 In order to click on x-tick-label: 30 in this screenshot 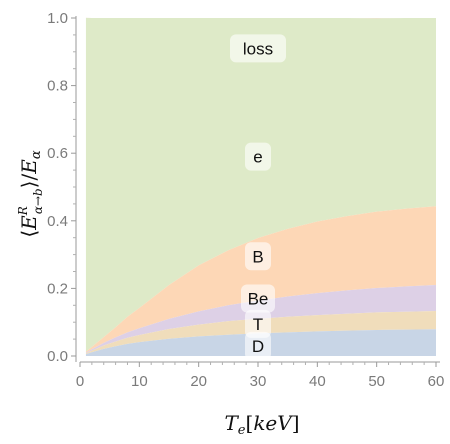, I will do `click(258, 381)`.